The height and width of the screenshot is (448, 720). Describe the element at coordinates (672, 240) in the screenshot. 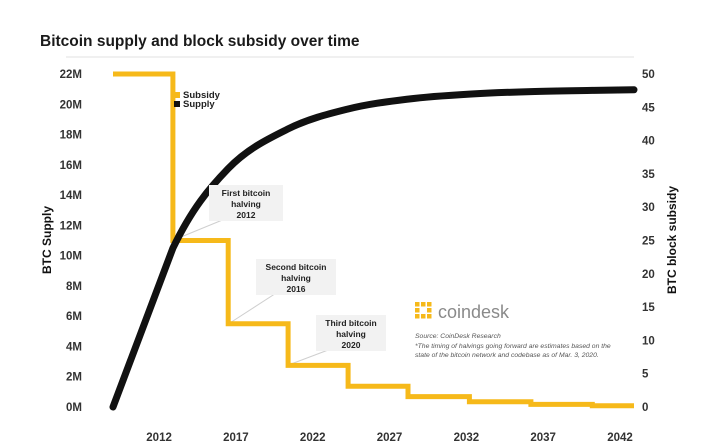

I see `y-axis-right-title: BTC block subsidy` at that location.